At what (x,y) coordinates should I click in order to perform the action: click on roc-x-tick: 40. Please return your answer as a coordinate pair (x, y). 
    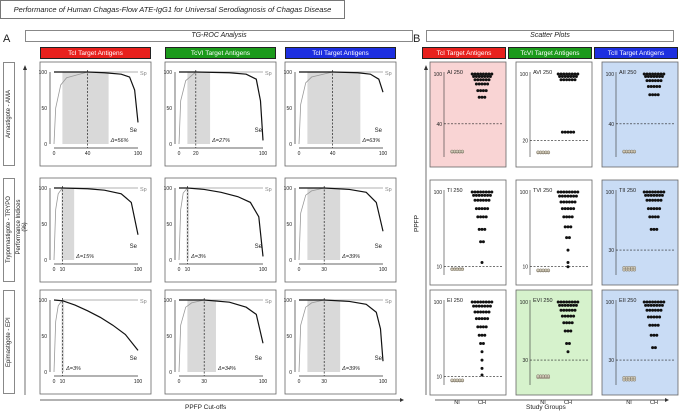
    Looking at the image, I should click on (333, 154).